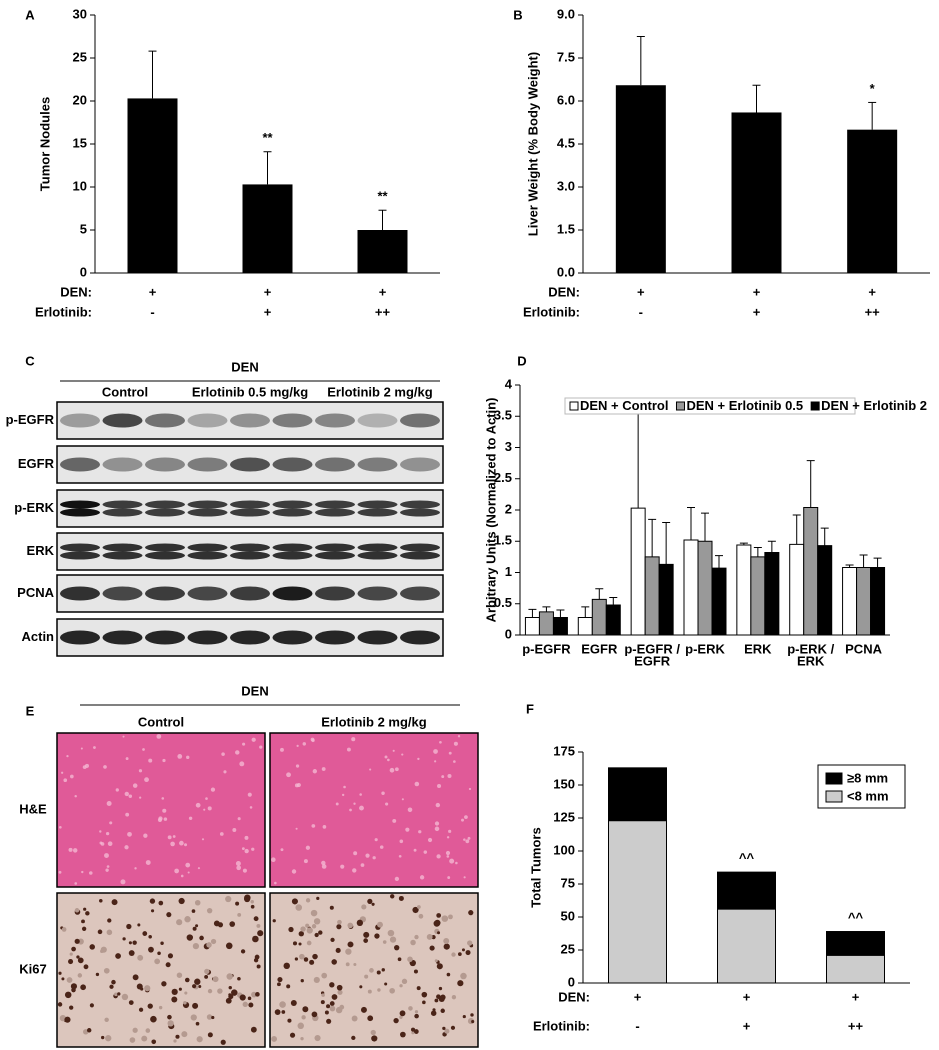  Describe the element at coordinates (652, 660) in the screenshot. I see `x-tick-label: EGFR` at that location.